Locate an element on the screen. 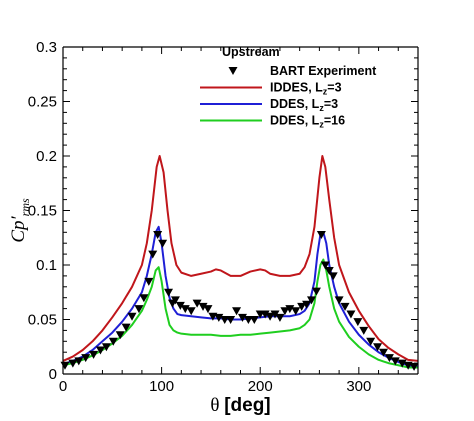 This screenshot has height=421, width=474. y-tick-label: 0.05 is located at coordinates (42, 320).